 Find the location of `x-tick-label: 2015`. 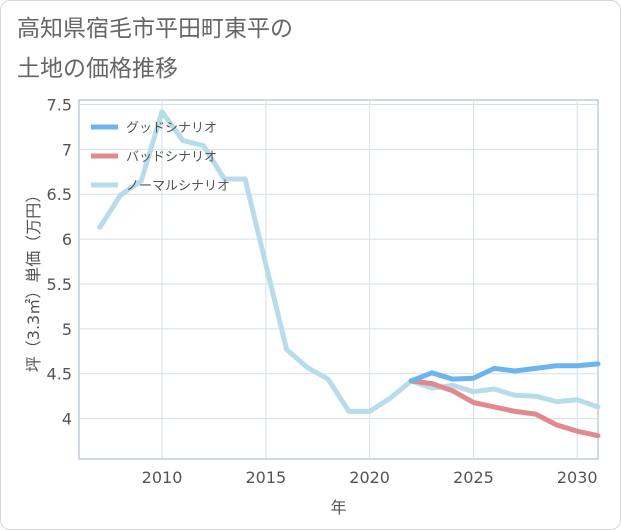

x-tick-label: 2015 is located at coordinates (265, 477).